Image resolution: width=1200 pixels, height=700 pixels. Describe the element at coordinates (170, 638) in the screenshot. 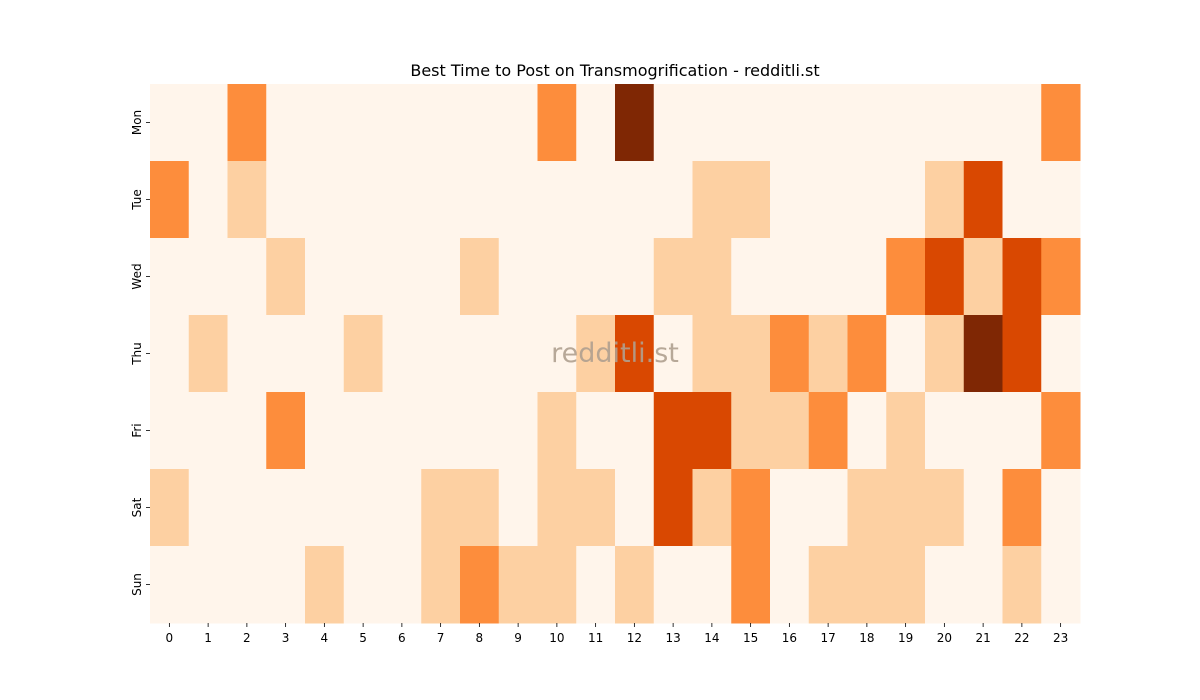

I see `x-tick-label: 0` at that location.